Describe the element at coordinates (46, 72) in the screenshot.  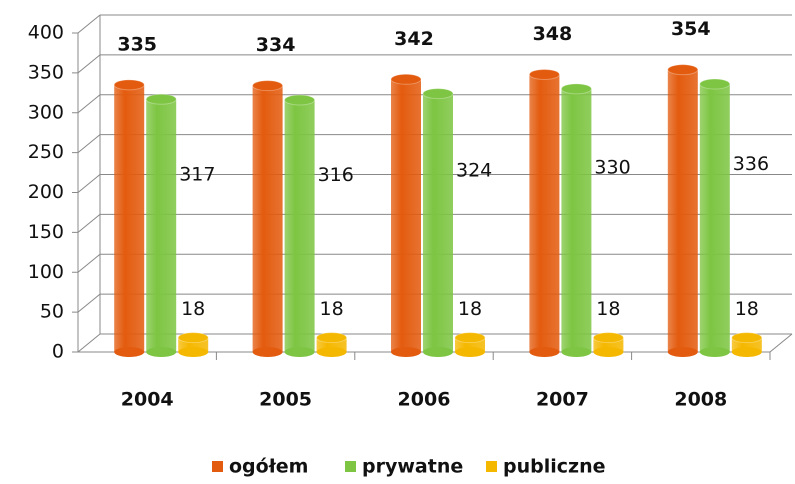
I see `y-tick-label: 350` at that location.